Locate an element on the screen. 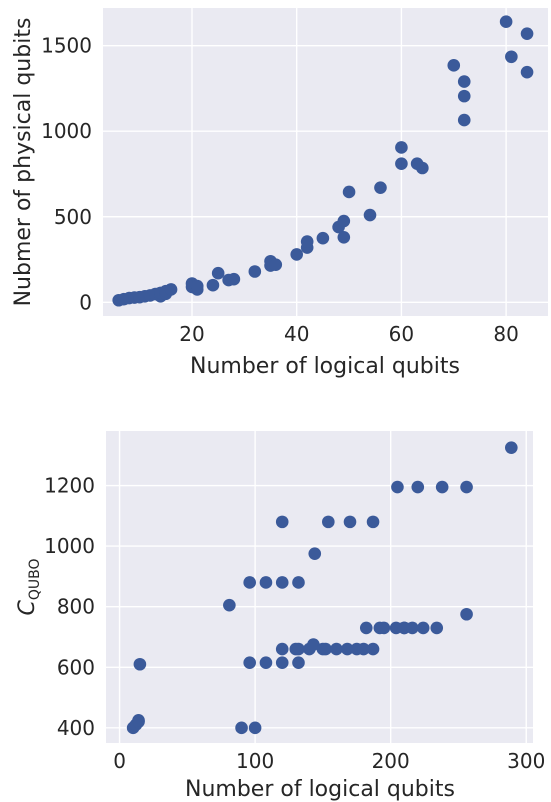  y-tick-label: 800 is located at coordinates (76, 607).